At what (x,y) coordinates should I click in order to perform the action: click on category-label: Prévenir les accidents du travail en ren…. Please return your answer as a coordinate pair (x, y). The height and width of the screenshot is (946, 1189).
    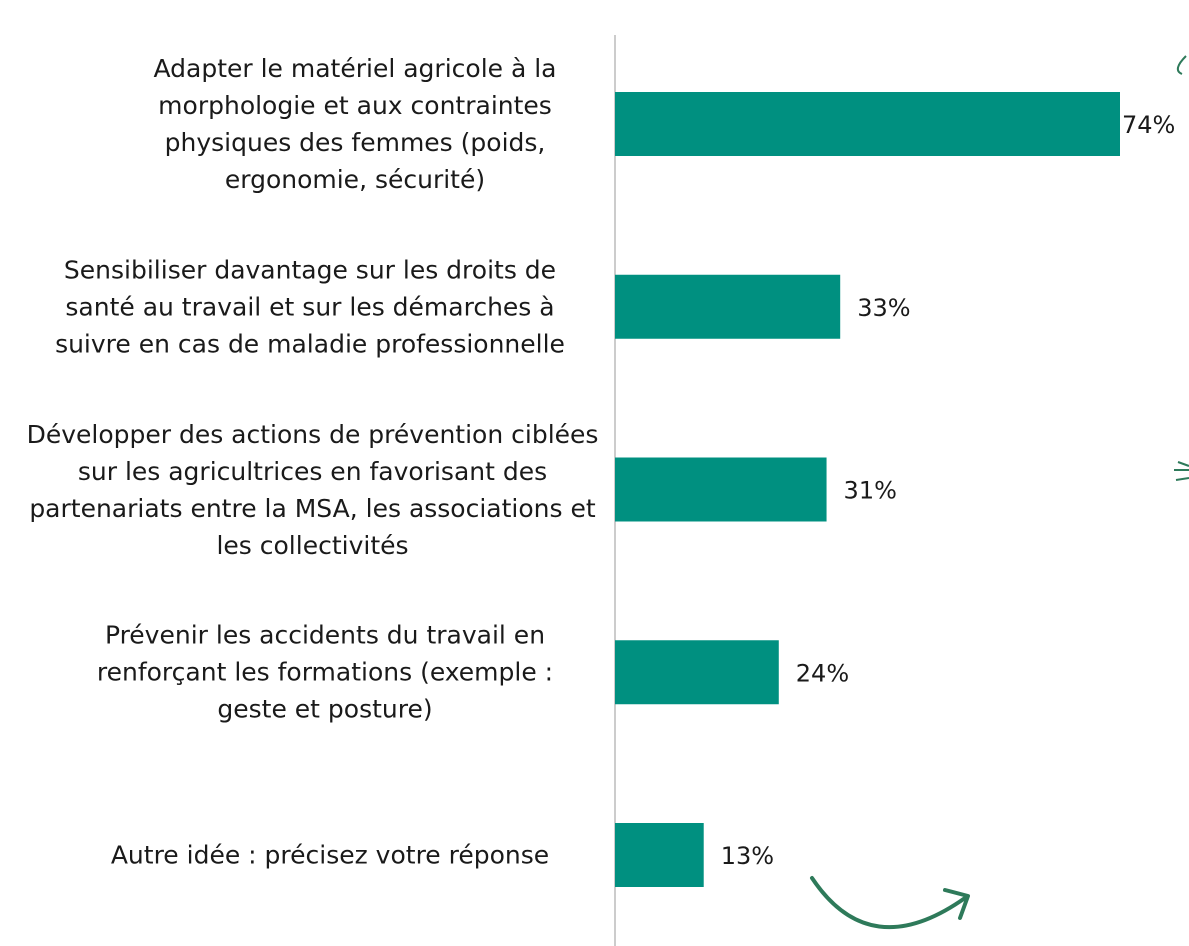
    Looking at the image, I should click on (325, 672).